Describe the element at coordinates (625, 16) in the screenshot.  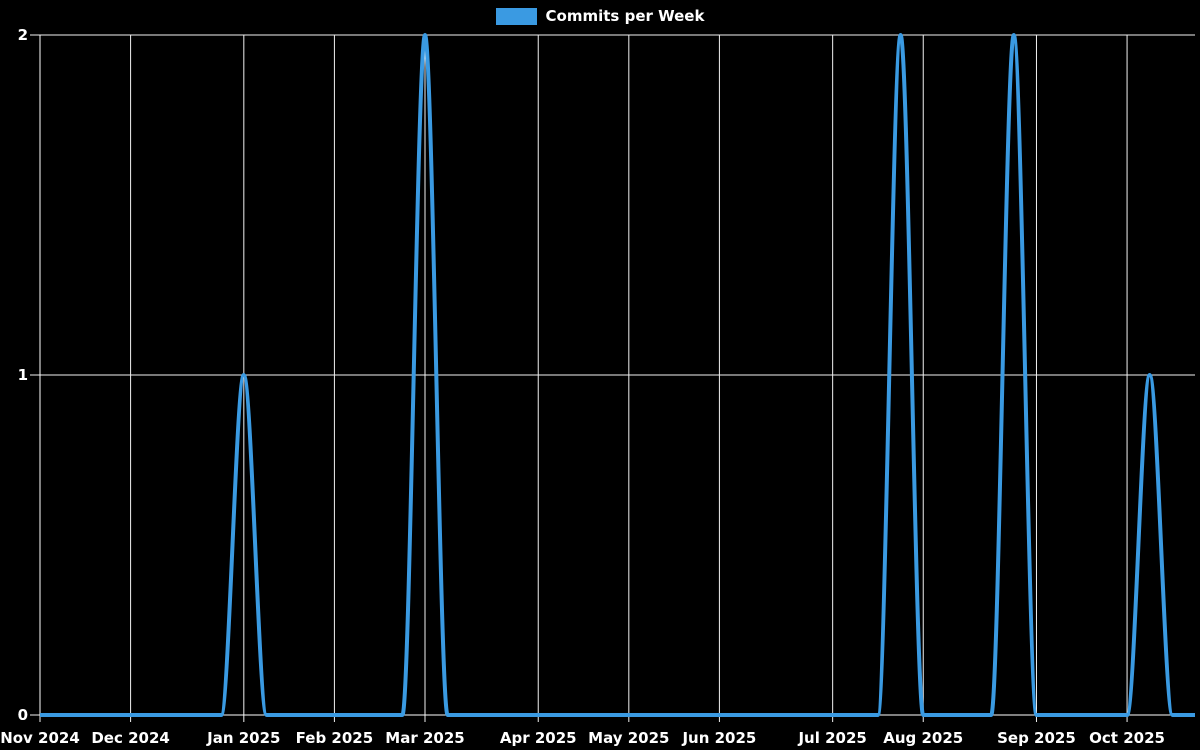
I see `legend-label: Commits per Week` at that location.